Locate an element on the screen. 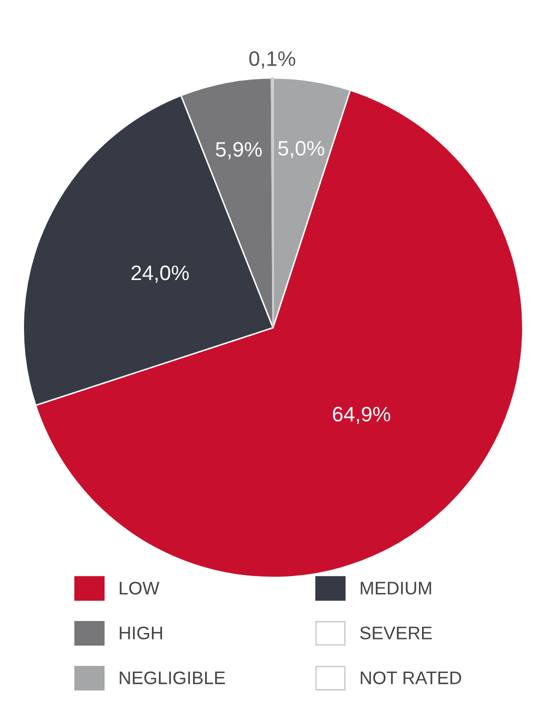  data-label: 0,1% is located at coordinates (272, 59).